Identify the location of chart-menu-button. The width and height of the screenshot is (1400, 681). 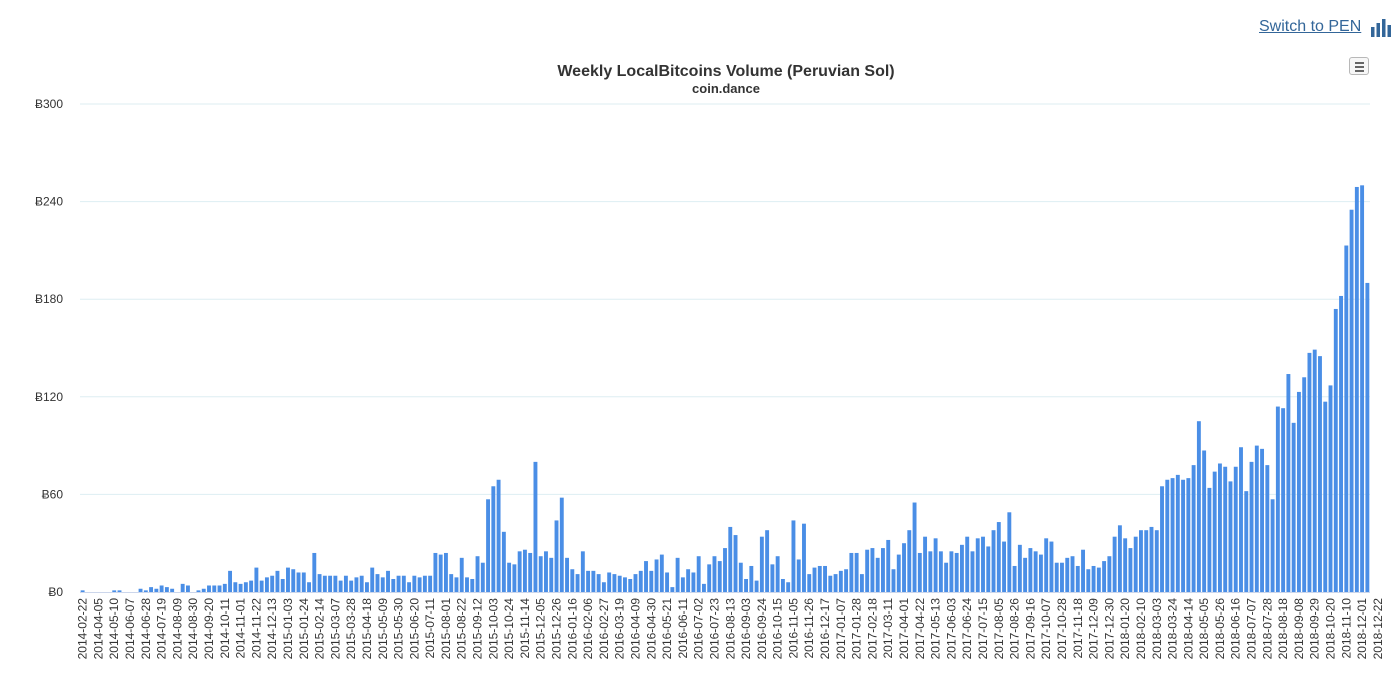
(1359, 66).